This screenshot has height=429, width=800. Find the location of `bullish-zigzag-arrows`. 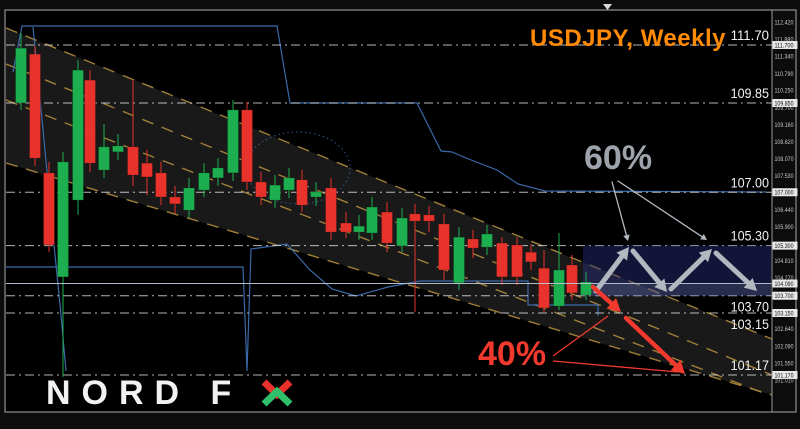

bullish-zigzag-arrows is located at coordinates (675, 237).